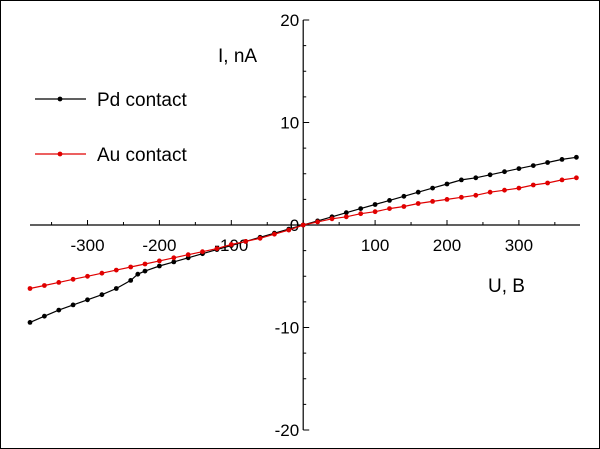 The height and width of the screenshot is (449, 600). I want to click on y-tick-label: -20, so click(287, 430).